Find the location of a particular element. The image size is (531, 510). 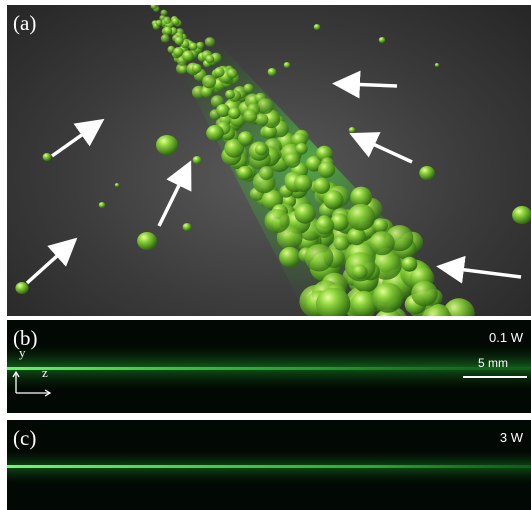

axis-z-arrowhead is located at coordinates (48, 393).